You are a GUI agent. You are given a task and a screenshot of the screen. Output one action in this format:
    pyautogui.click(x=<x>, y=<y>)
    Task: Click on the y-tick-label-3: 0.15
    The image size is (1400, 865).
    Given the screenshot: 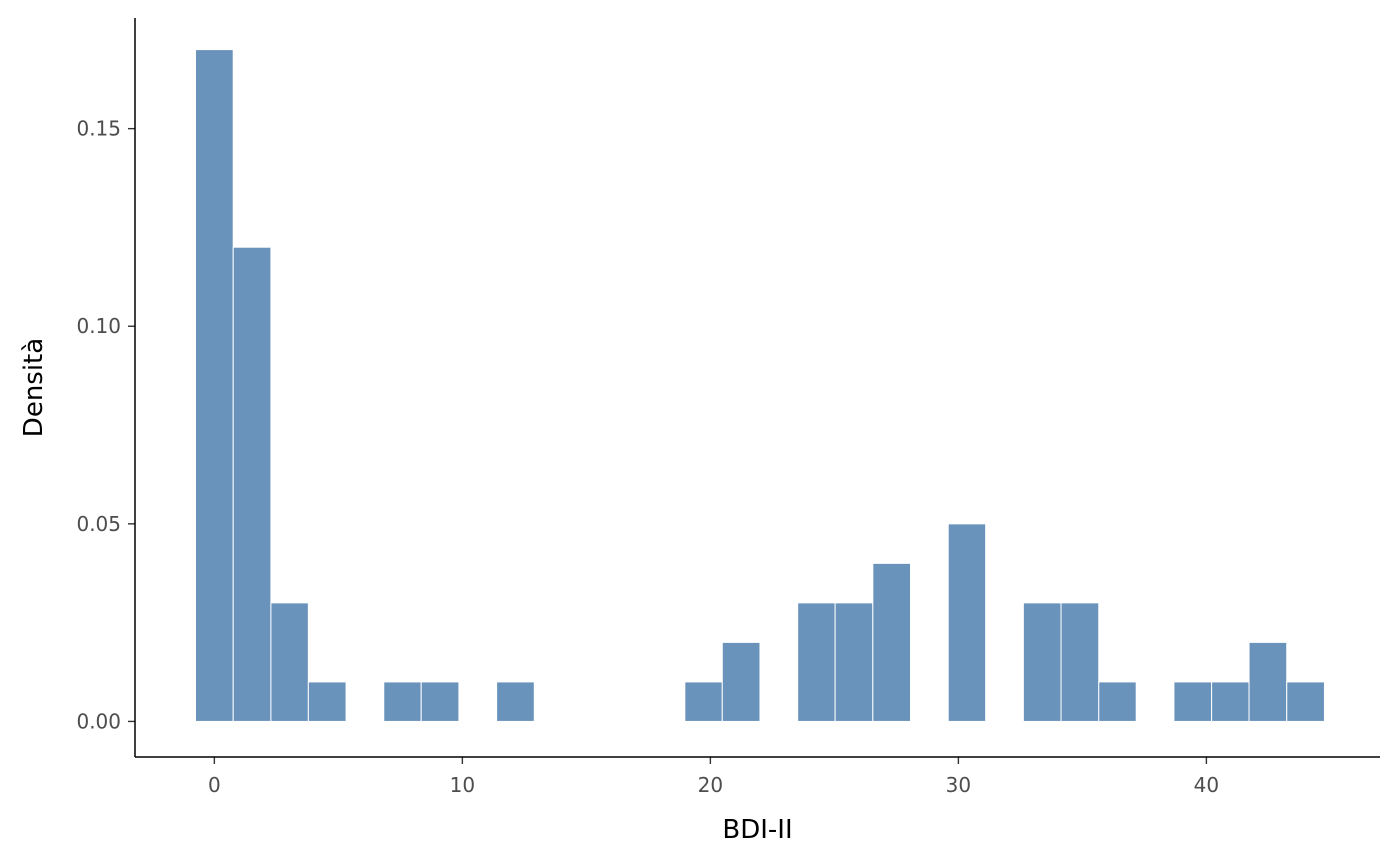 What is the action you would take?
    pyautogui.click(x=98, y=129)
    